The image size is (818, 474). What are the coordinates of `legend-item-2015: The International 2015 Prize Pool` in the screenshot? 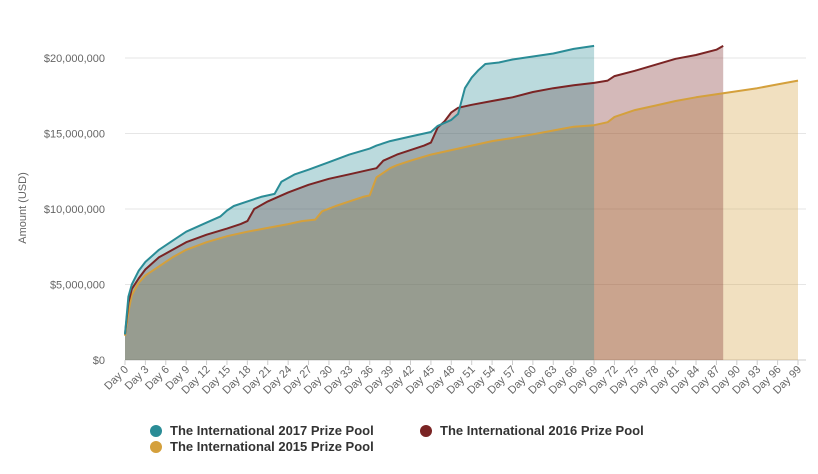 It's located at (262, 446).